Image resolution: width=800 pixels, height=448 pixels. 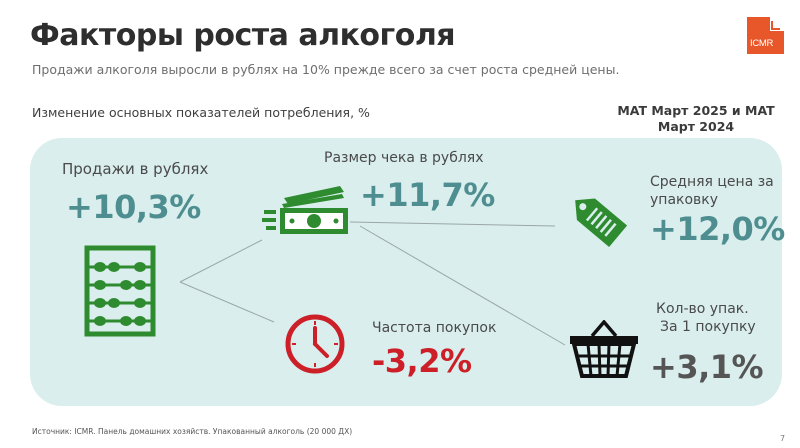 What do you see at coordinates (783, 438) in the screenshot?
I see `page-number: 7` at bounding box center [783, 438].